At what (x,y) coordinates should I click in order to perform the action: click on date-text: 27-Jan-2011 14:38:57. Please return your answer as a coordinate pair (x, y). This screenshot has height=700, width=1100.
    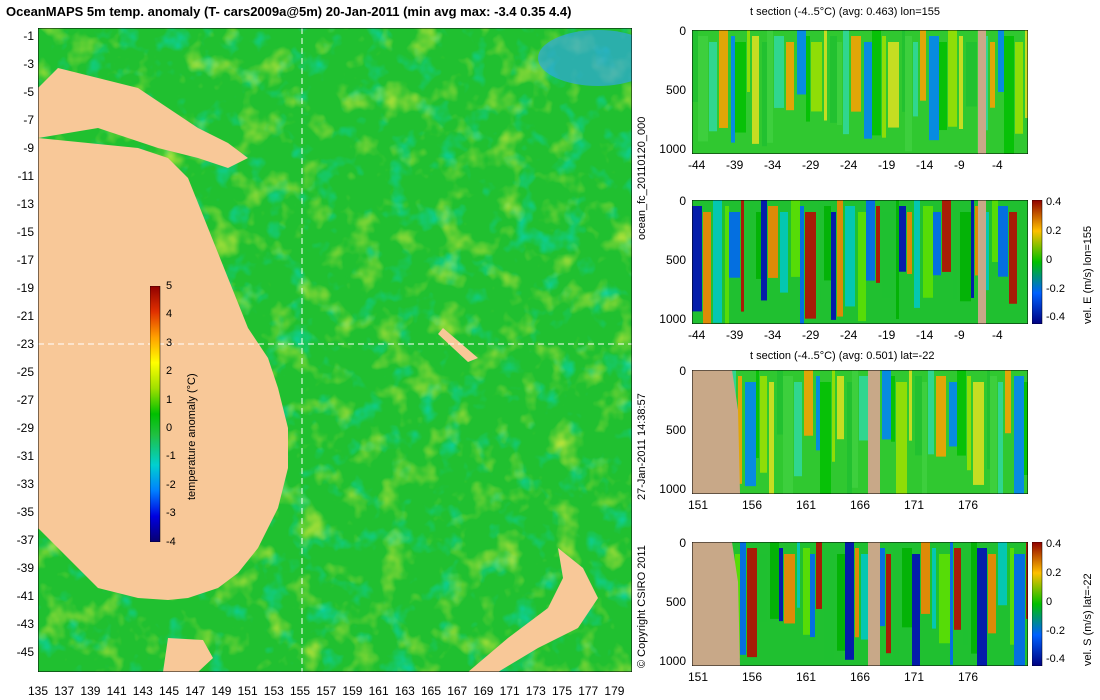
    Looking at the image, I should click on (642, 446).